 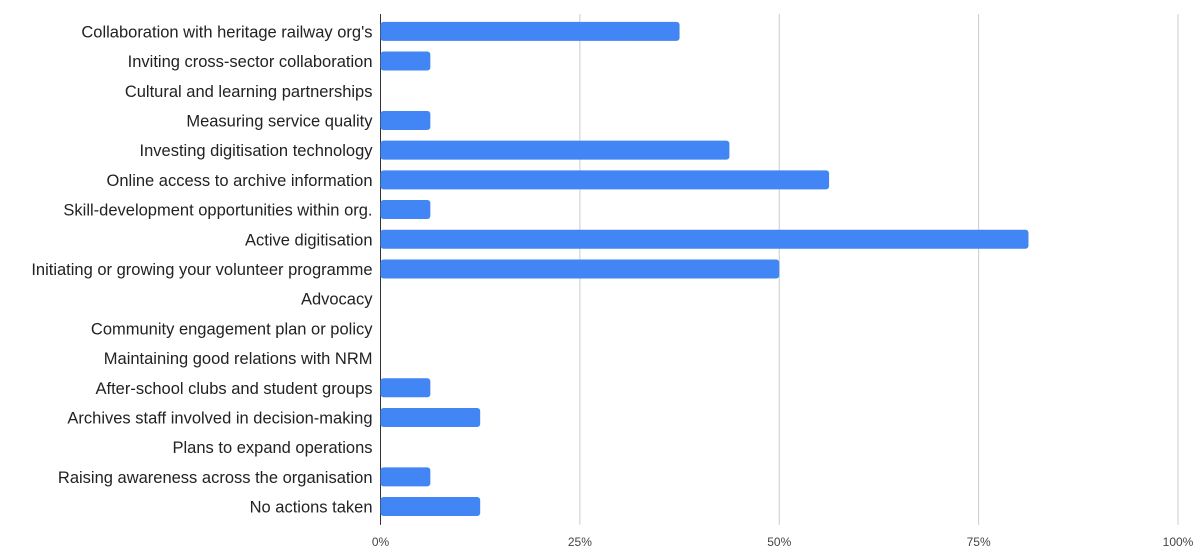 What do you see at coordinates (240, 181) in the screenshot?
I see `category-label: Online access to archive information` at bounding box center [240, 181].